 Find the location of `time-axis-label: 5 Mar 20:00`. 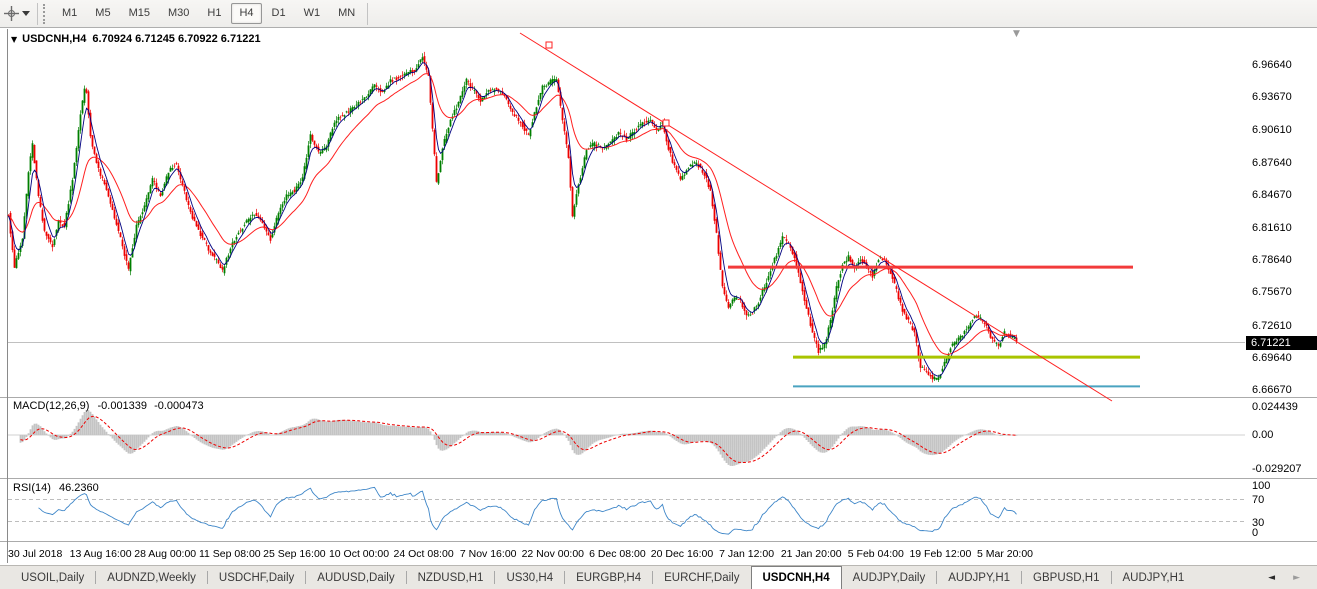

time-axis-label: 5 Mar 20:00 is located at coordinates (1005, 554).